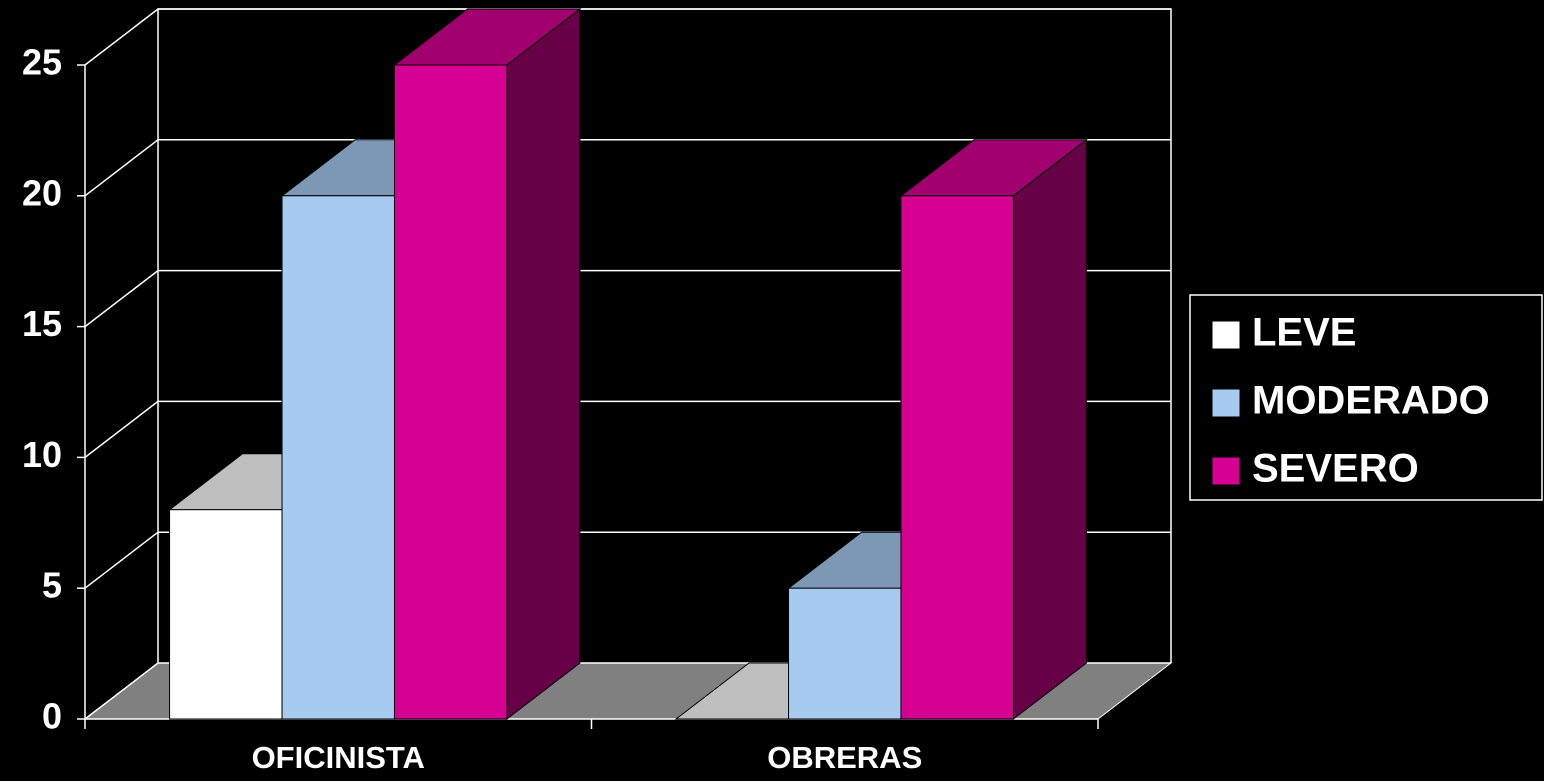  What do you see at coordinates (1371, 401) in the screenshot?
I see `legend-label: MODERADO` at bounding box center [1371, 401].